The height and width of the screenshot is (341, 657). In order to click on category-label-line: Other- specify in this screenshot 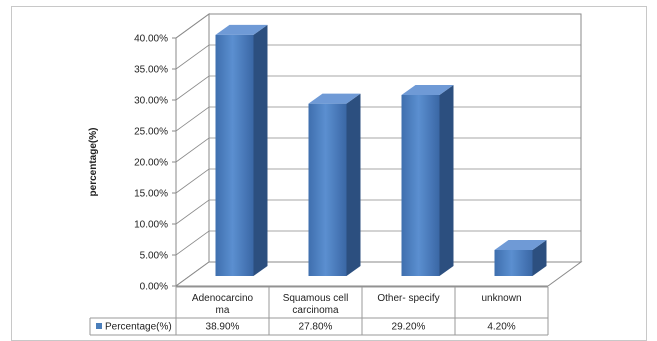, I will do `click(408, 298)`.